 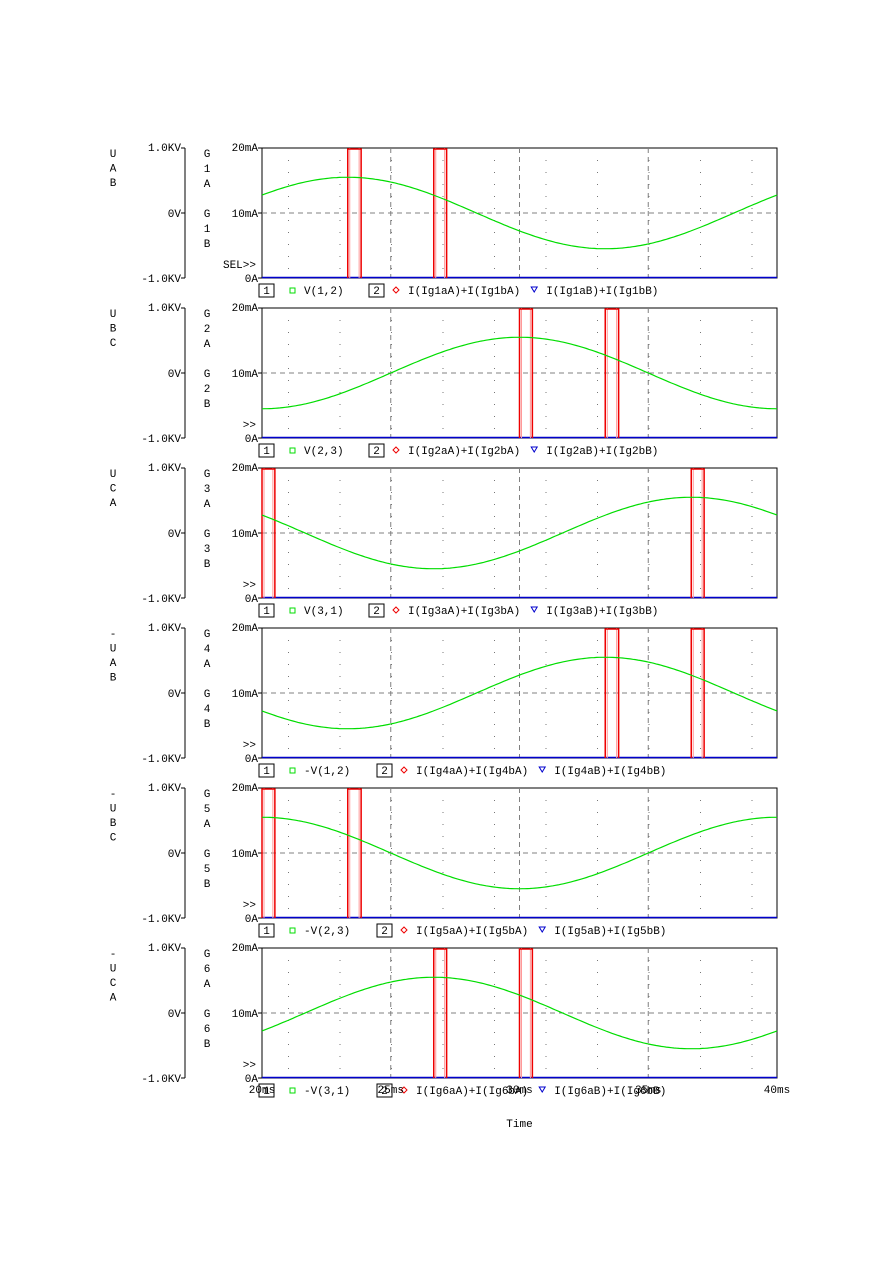 I want to click on left-axis-label: -, so click(x=113, y=635).